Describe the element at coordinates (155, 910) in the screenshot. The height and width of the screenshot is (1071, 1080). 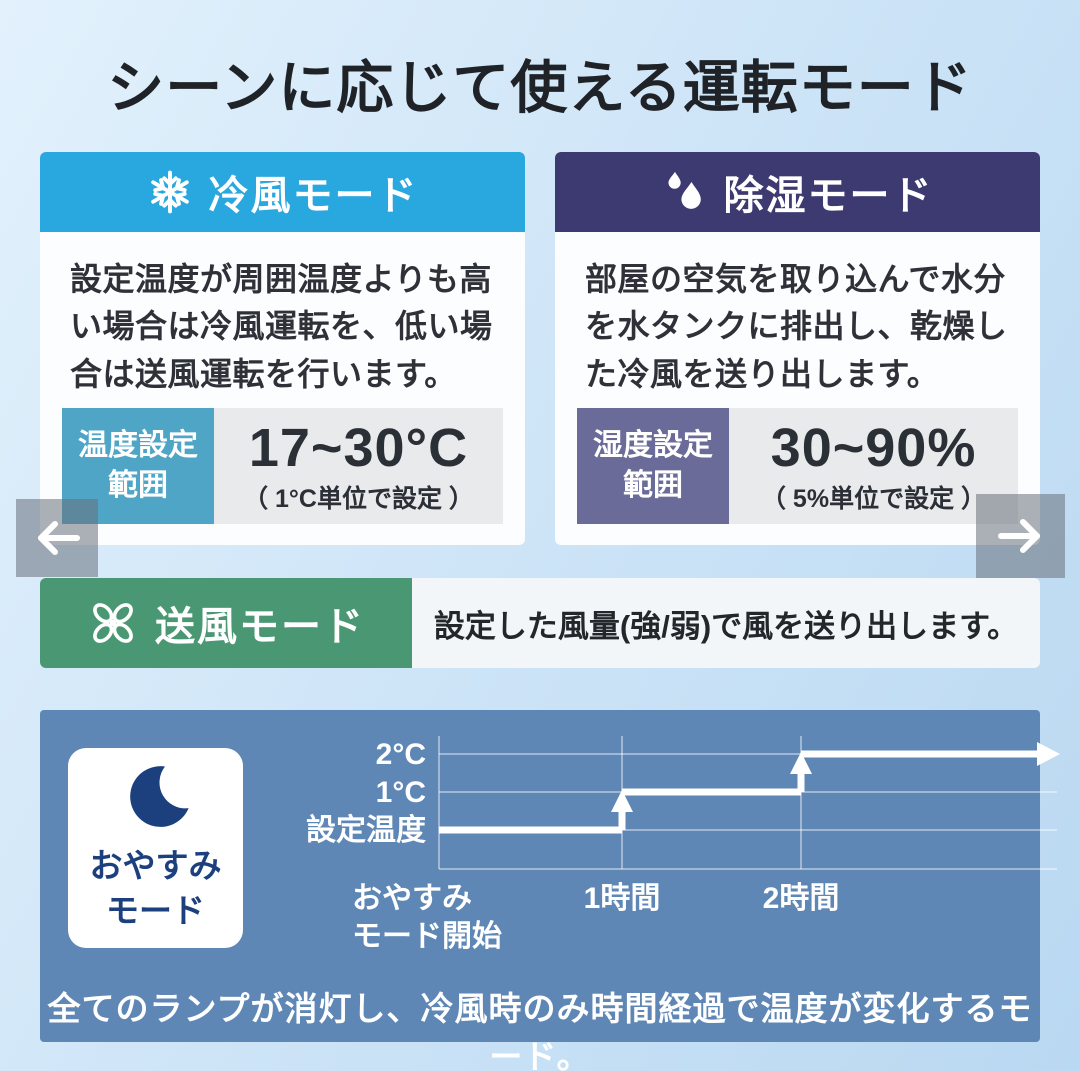
I see `sleep-mode-title-line2: モード` at that location.